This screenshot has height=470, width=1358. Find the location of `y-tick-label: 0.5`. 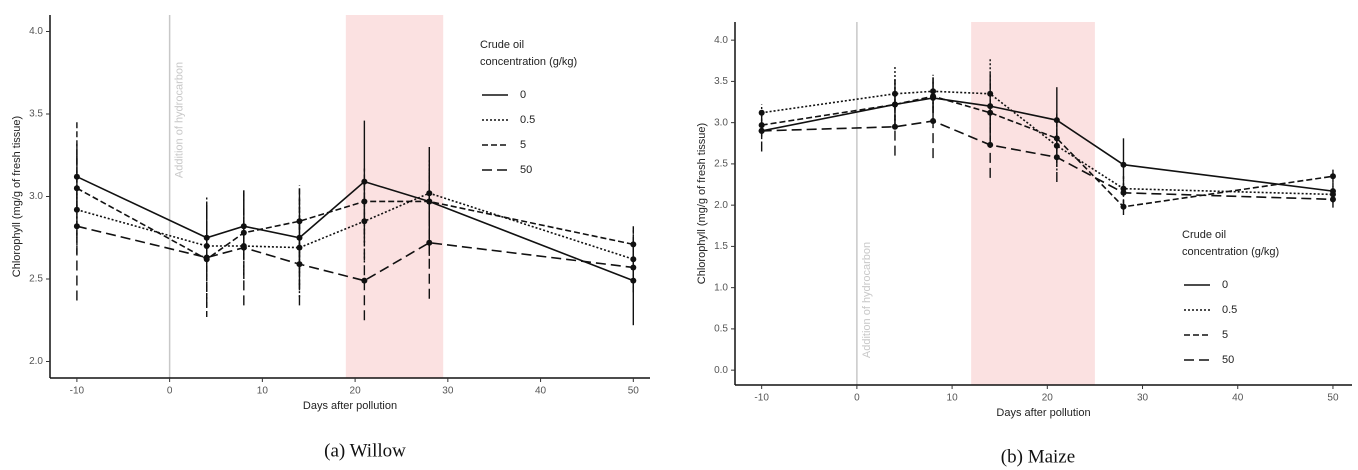

y-tick-label: 0.5 is located at coordinates (721, 329).